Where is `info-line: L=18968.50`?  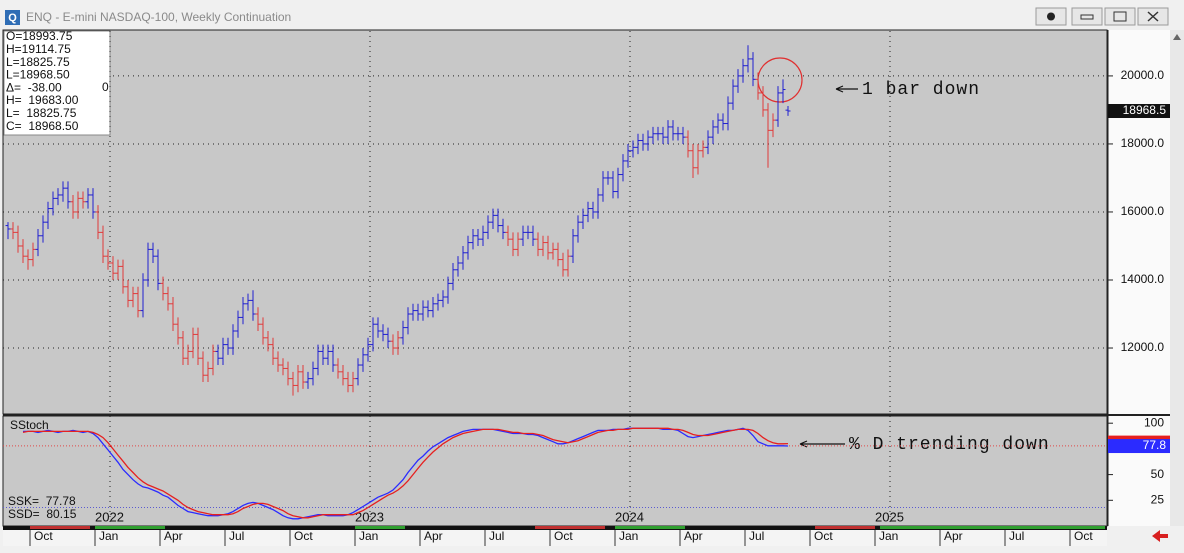 info-line: L=18968.50 is located at coordinates (38, 75).